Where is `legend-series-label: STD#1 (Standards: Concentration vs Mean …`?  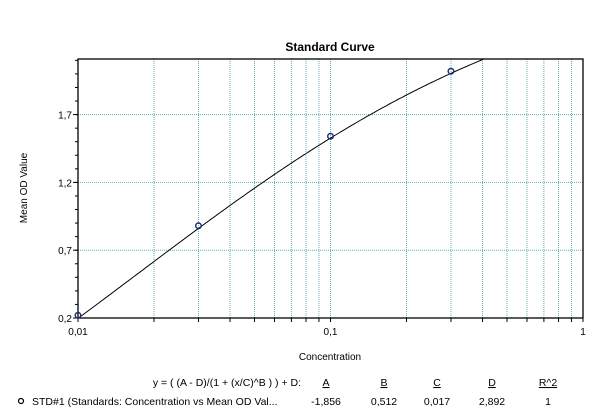 legend-series-label: STD#1 (Standards: Concentration vs Mean … is located at coordinates (155, 402).